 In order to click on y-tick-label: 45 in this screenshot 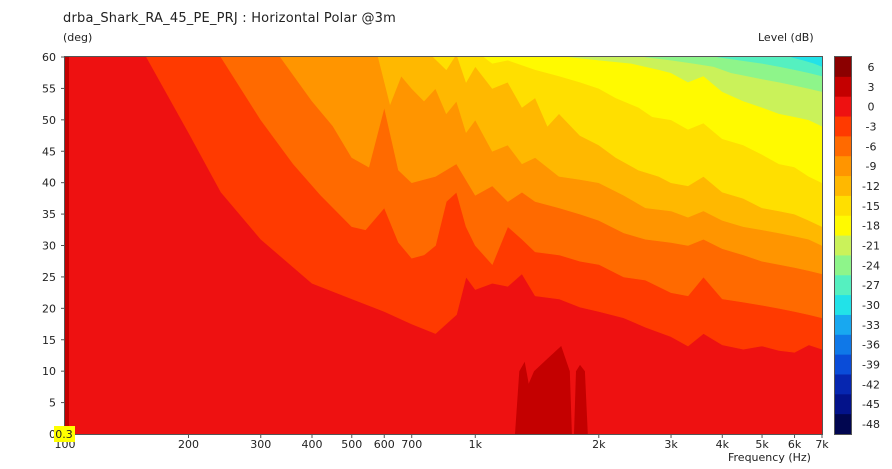, I will do `click(49, 151)`.